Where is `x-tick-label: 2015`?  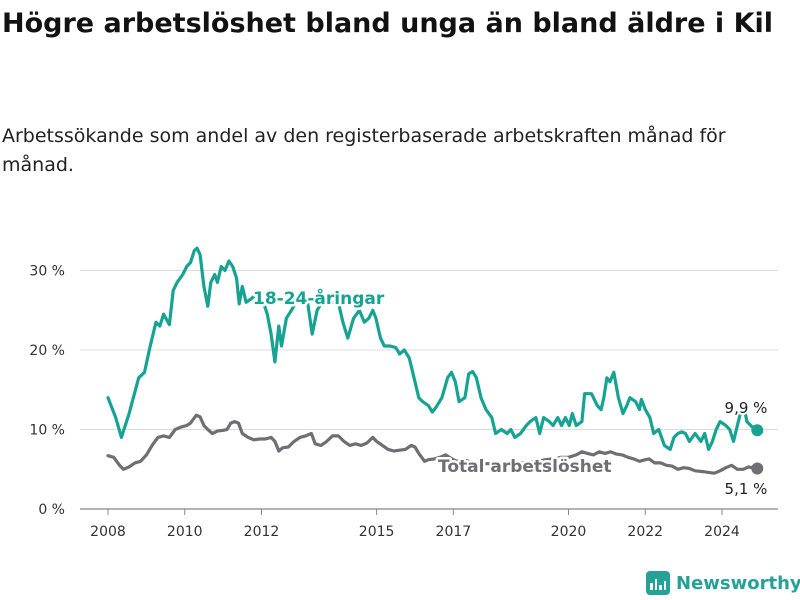 x-tick-label: 2015 is located at coordinates (377, 532).